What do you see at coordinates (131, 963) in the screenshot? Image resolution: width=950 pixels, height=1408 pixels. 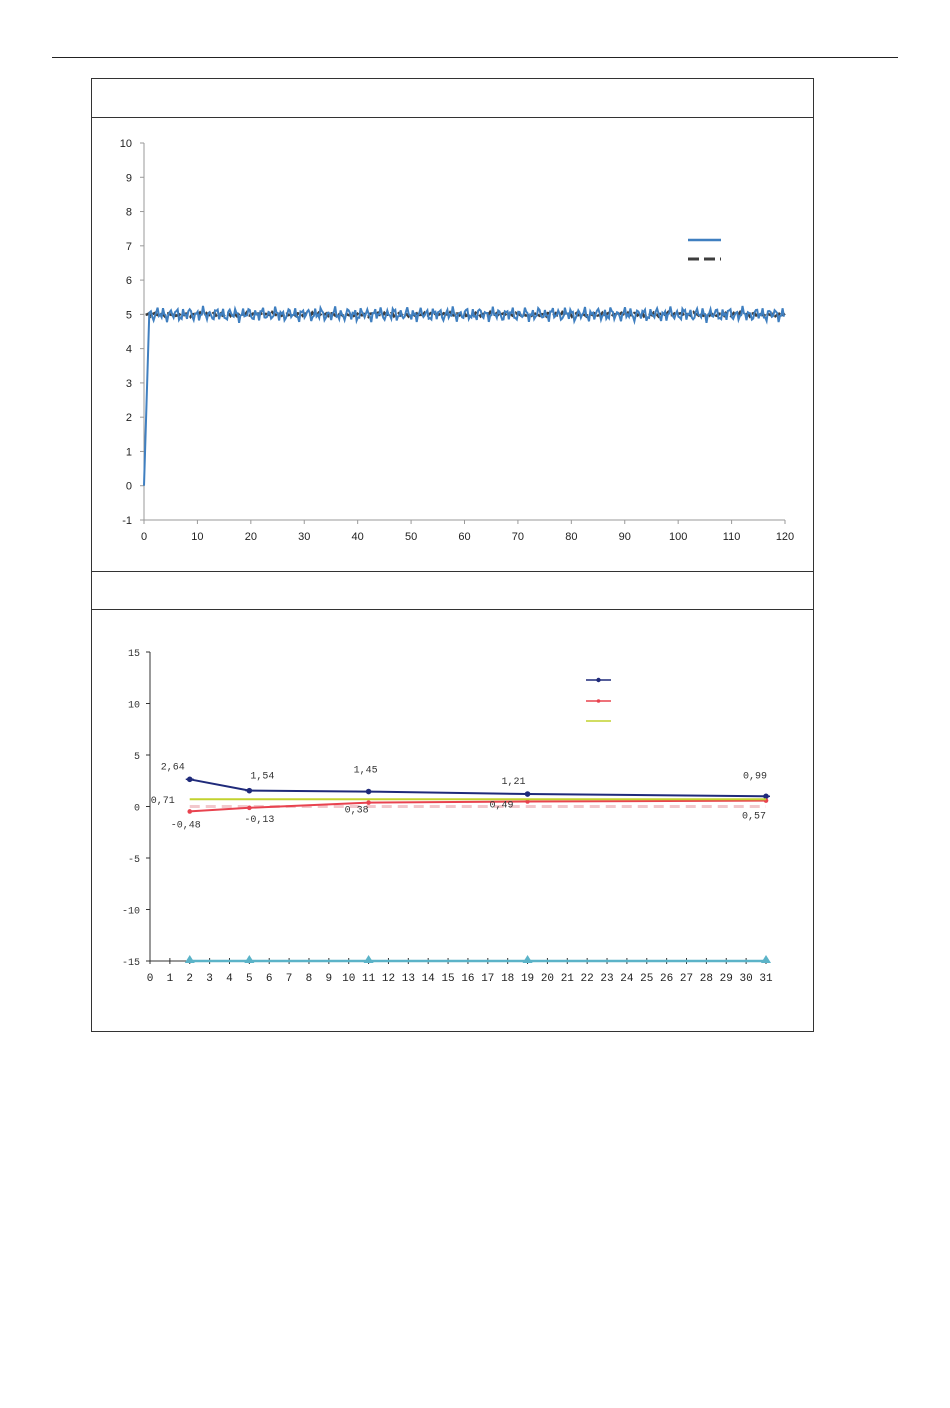 I see `y-tick-label: -15` at bounding box center [131, 963].